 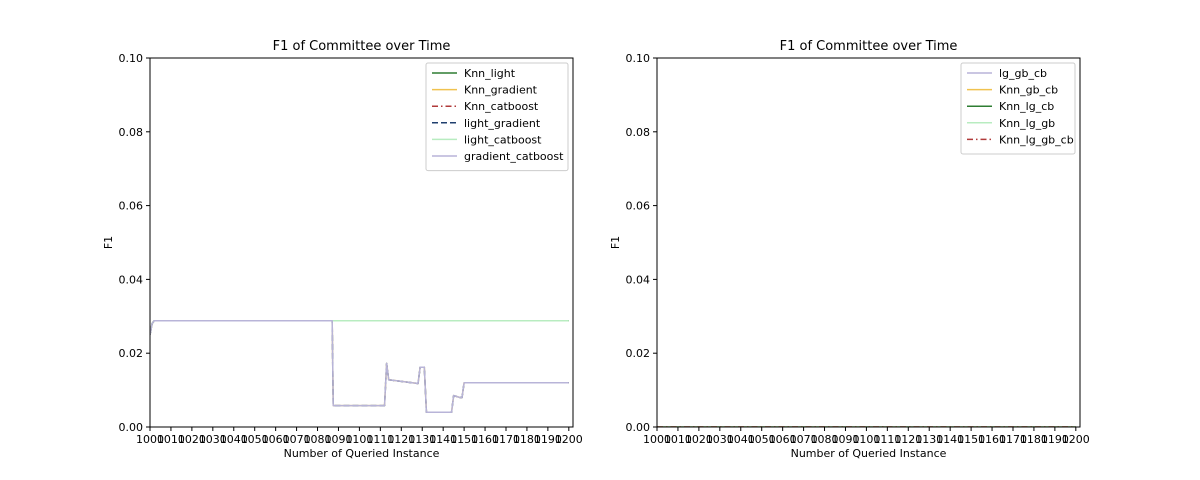 I want to click on legend-label-Knn_lg_gb_cb: Knn_lg_gb_cb, so click(x=1036, y=139).